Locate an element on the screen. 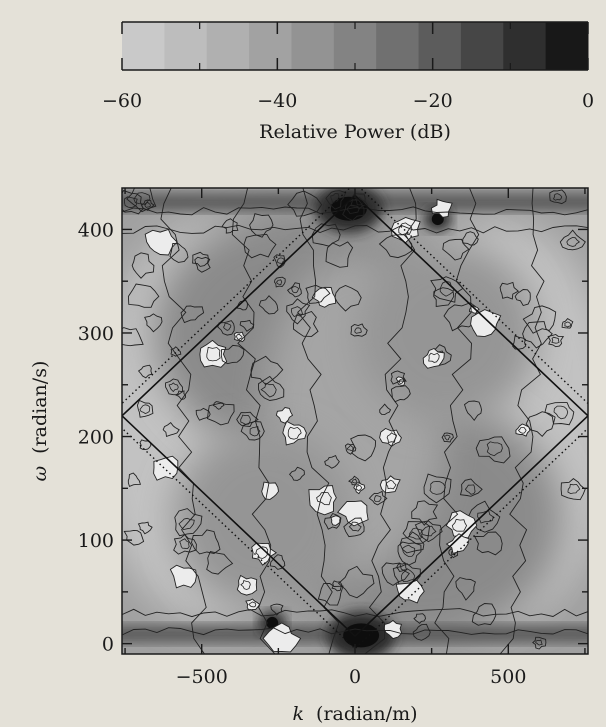 The height and width of the screenshot is (727, 606). y-tick-label: 200 is located at coordinates (96, 438).